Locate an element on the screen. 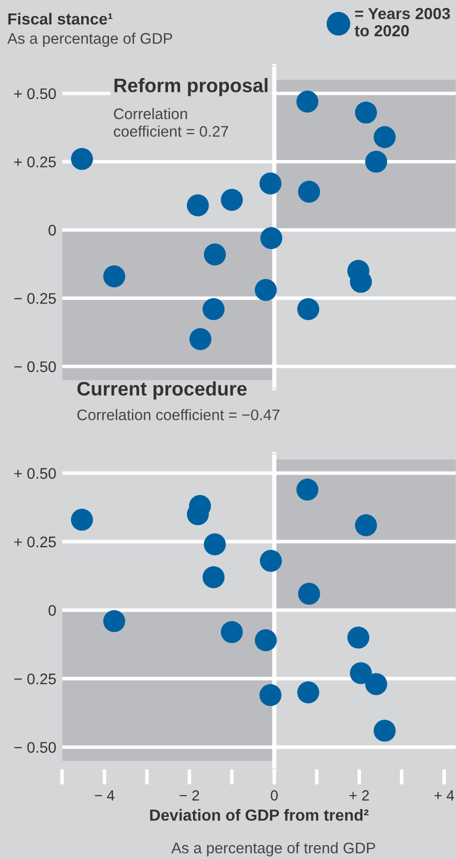 The image size is (456, 859). text: Correlation coefficient = −0.47 is located at coordinates (178, 414).